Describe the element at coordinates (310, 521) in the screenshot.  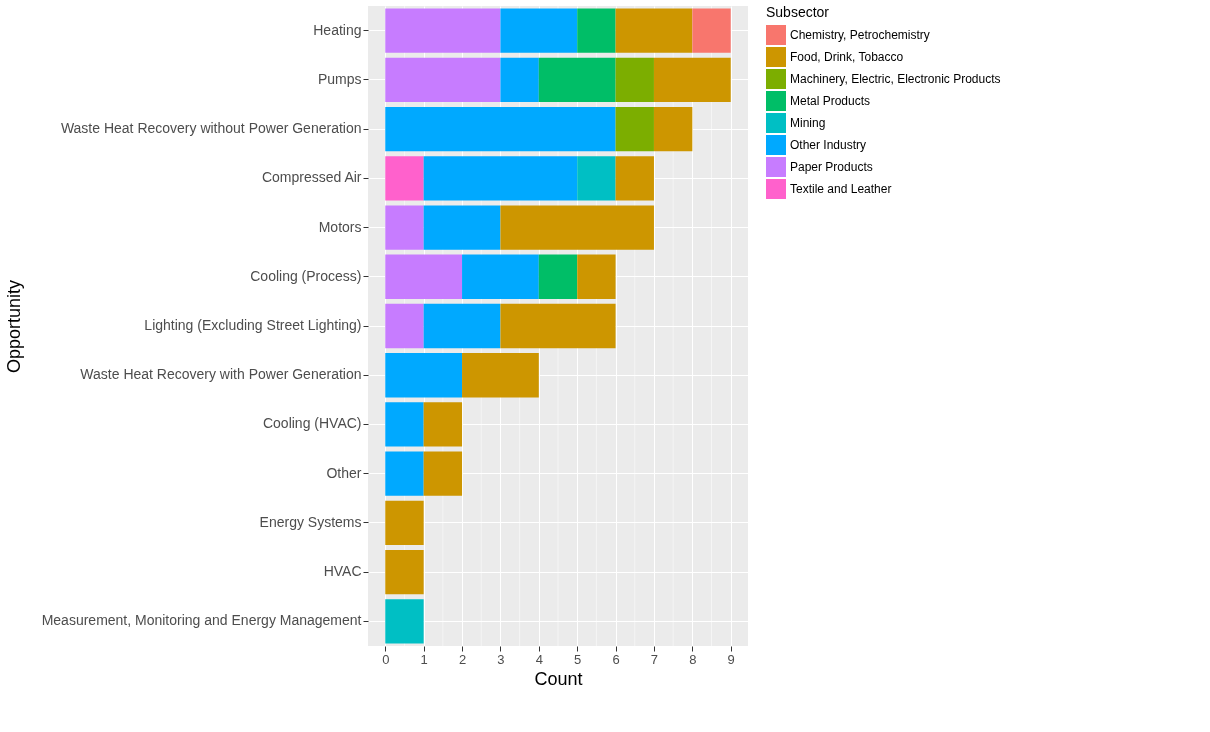
I see `y-tick-label: Energy Systems` at that location.